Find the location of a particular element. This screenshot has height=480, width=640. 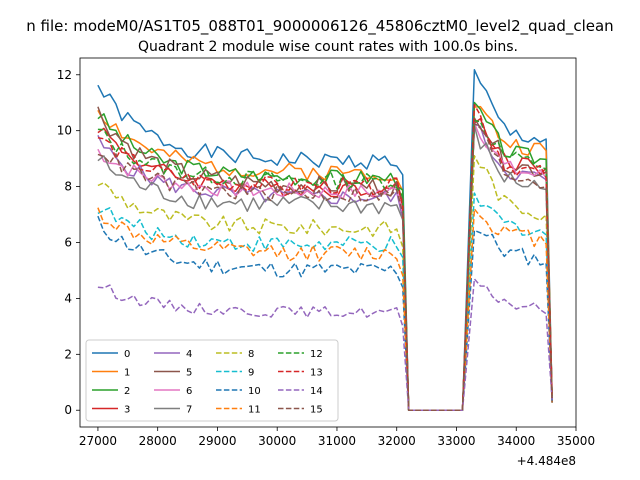

y-tick-label: 12 is located at coordinates (64, 75).